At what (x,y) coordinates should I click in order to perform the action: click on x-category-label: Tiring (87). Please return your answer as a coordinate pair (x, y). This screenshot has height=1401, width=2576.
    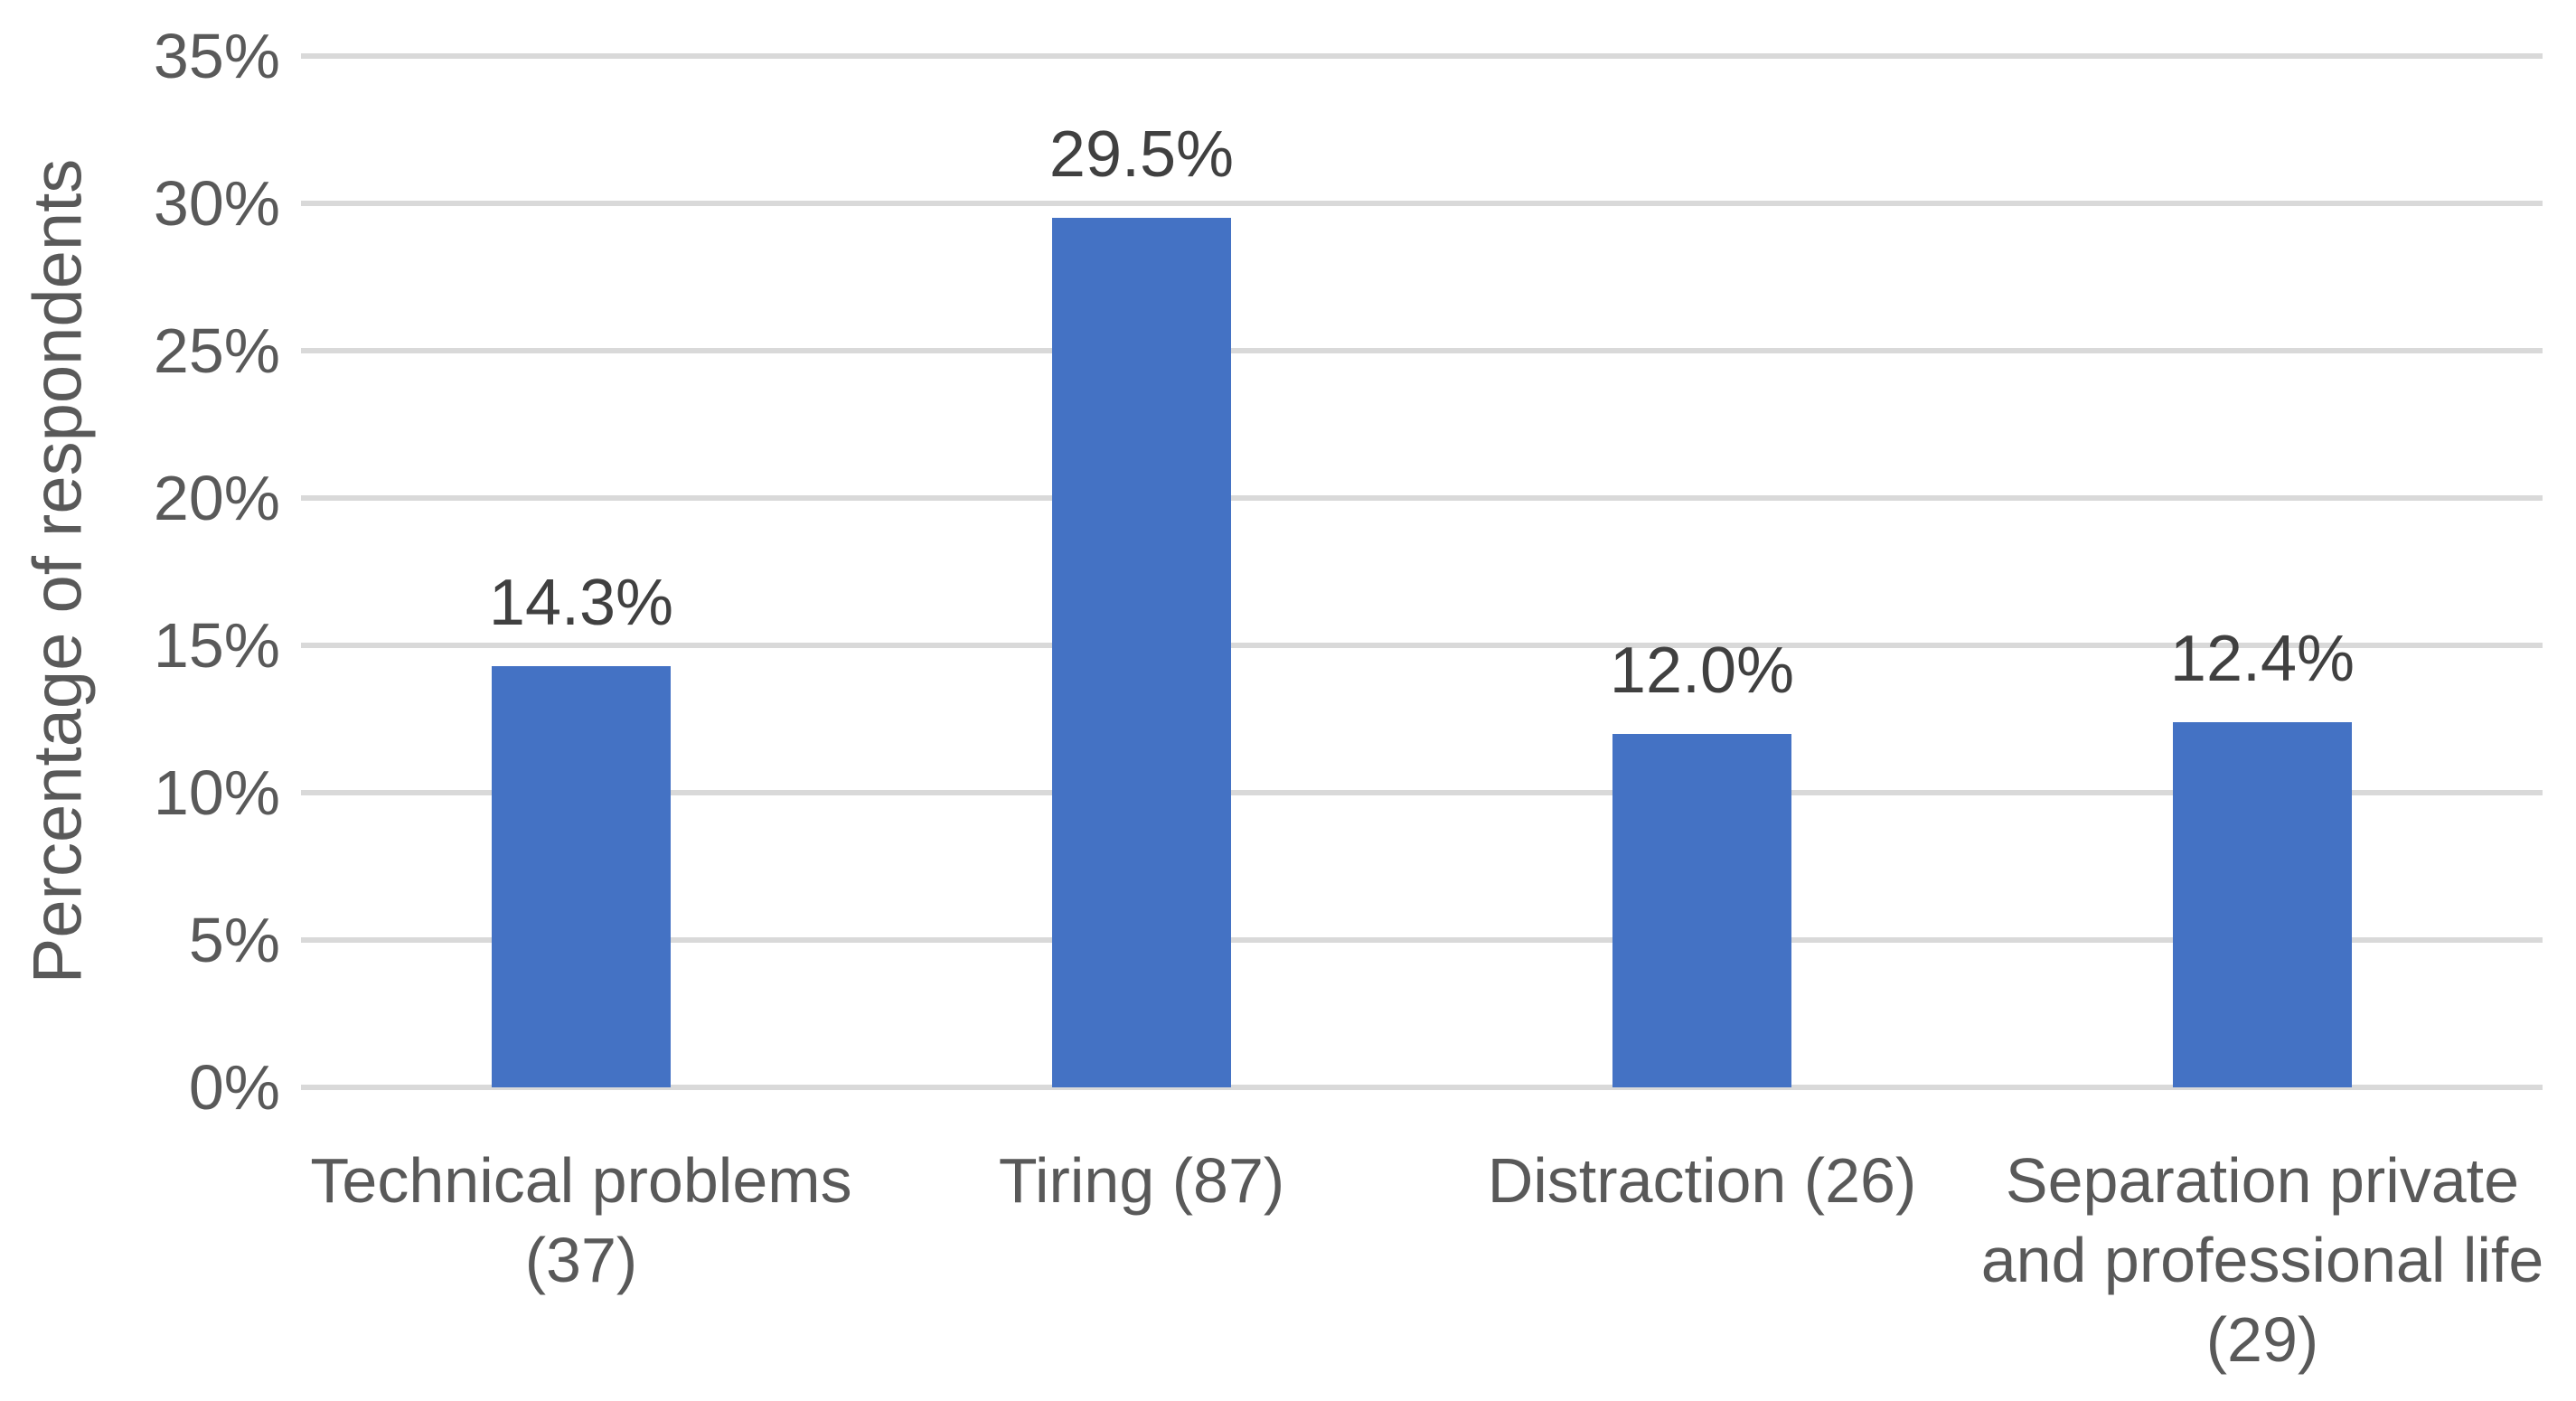
    Looking at the image, I should click on (1141, 1180).